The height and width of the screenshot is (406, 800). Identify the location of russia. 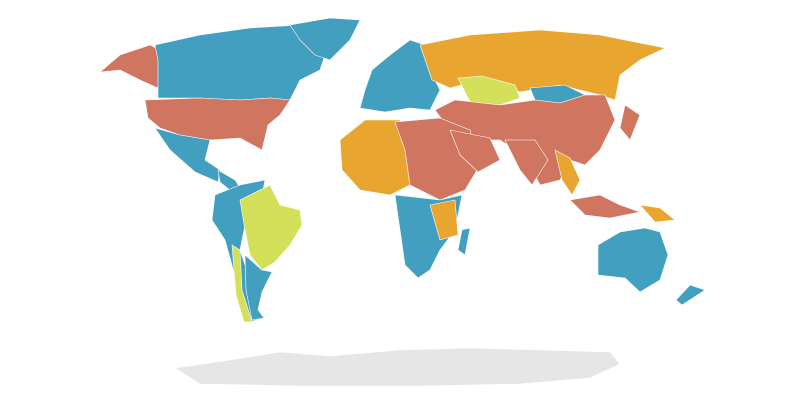
(542, 65).